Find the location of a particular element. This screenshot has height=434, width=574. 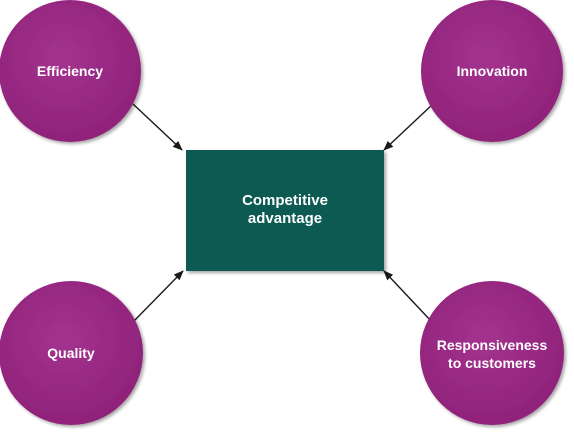

node-quality-circle is located at coordinates (71, 353).